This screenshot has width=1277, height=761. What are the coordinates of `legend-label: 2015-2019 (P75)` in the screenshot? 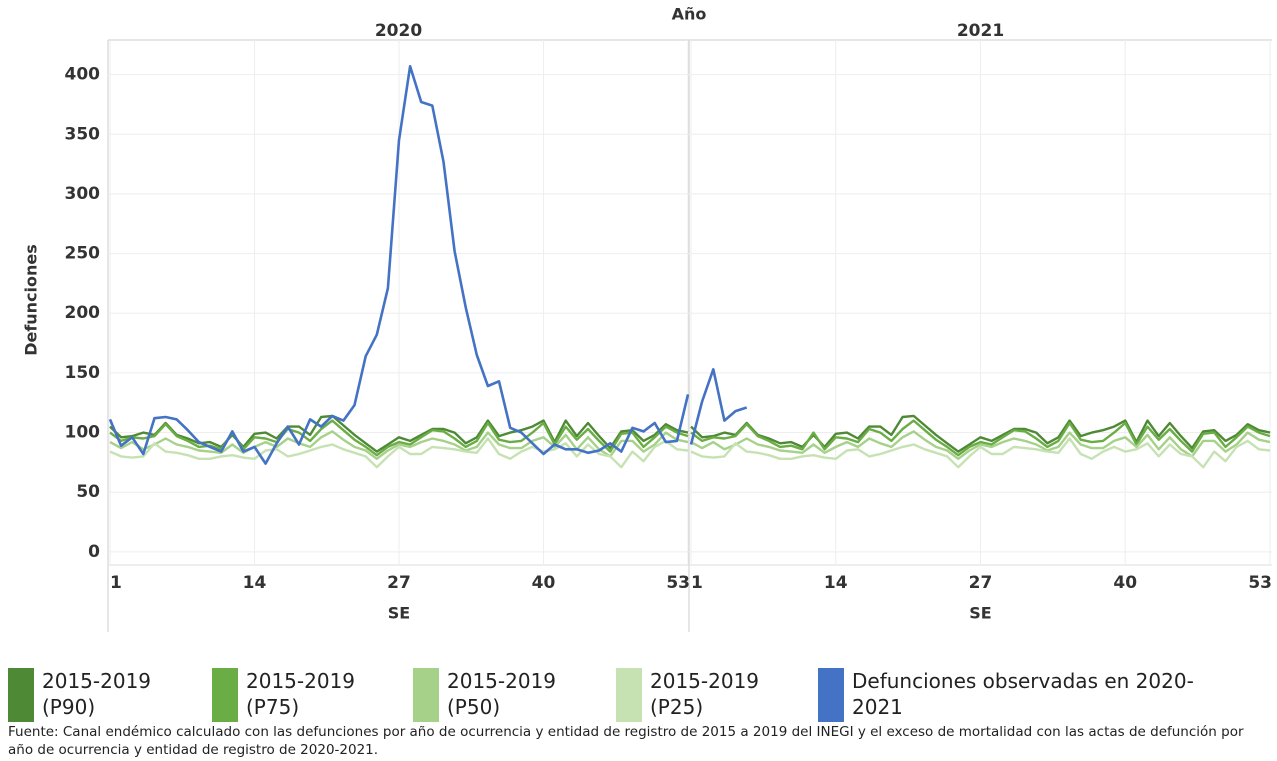 It's located at (301, 694).